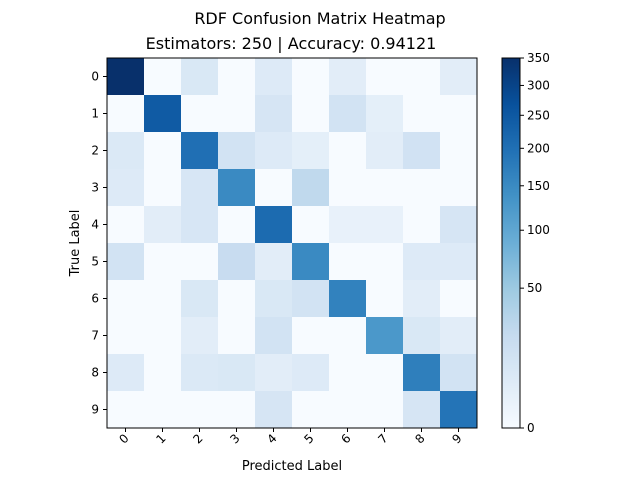 This screenshot has height=480, width=640. Describe the element at coordinates (95, 410) in the screenshot. I see `y-tick-label: 9` at that location.